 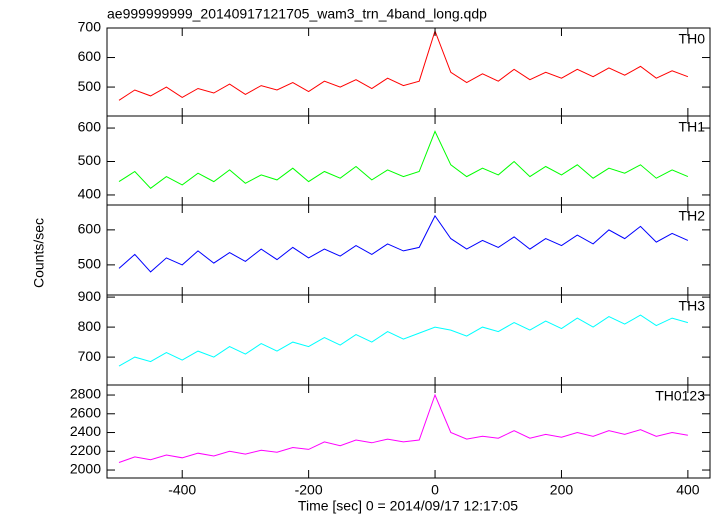 I want to click on x-tick-label: 200, so click(x=562, y=490).